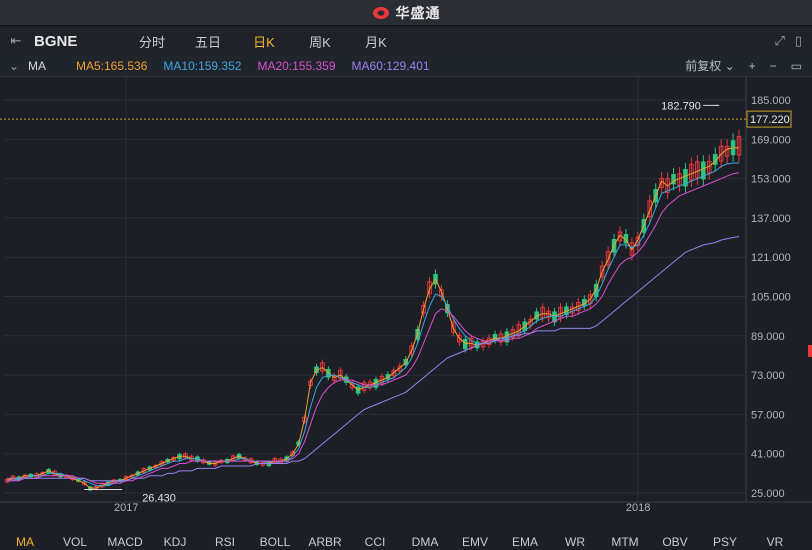  What do you see at coordinates (74, 542) in the screenshot?
I see `indicator-tab-vol: VOL` at bounding box center [74, 542].